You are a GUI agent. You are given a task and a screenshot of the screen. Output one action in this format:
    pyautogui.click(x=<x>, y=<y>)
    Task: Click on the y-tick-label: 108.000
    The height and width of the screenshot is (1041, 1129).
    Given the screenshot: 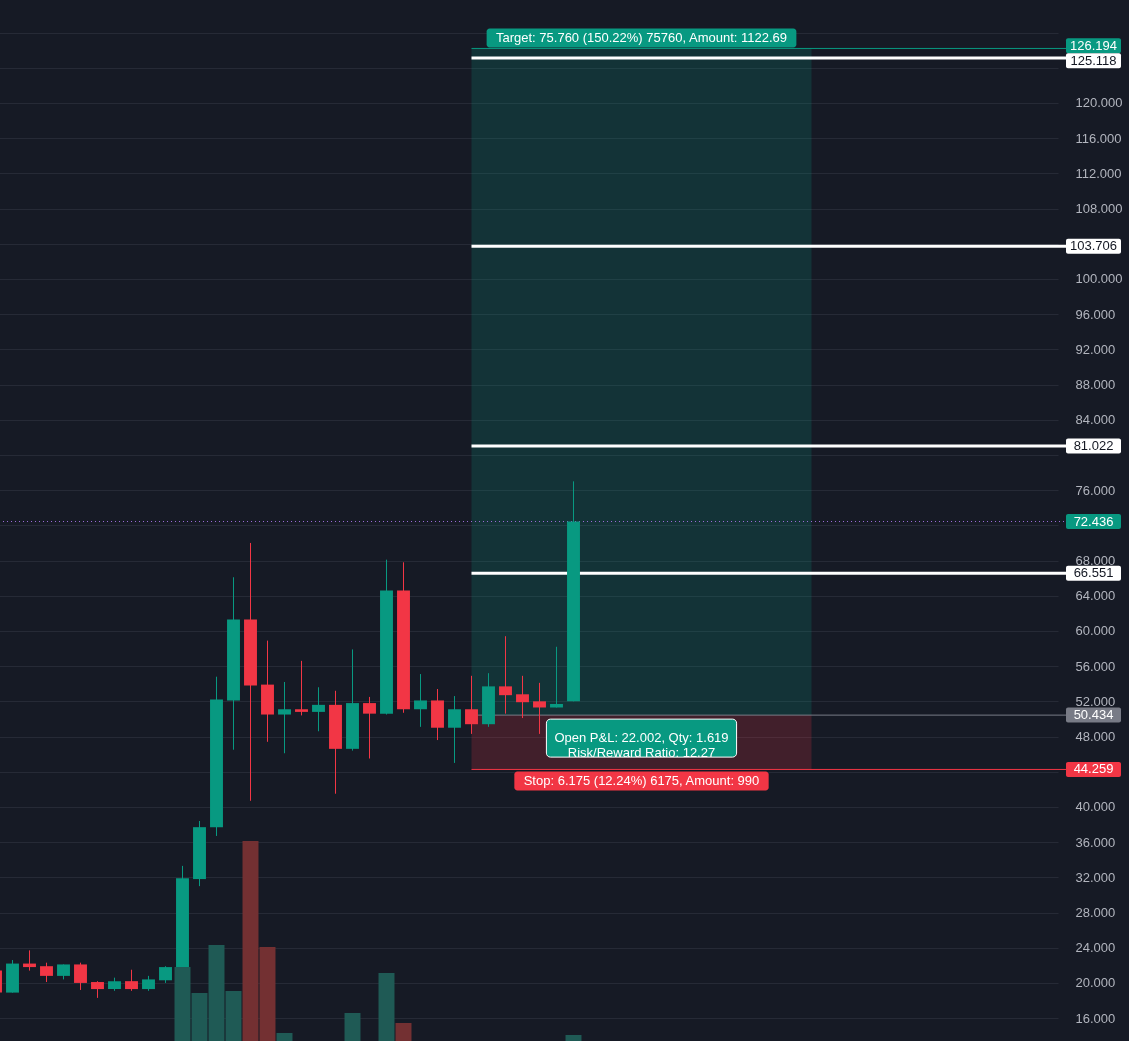 What is the action you would take?
    pyautogui.click(x=1099, y=209)
    